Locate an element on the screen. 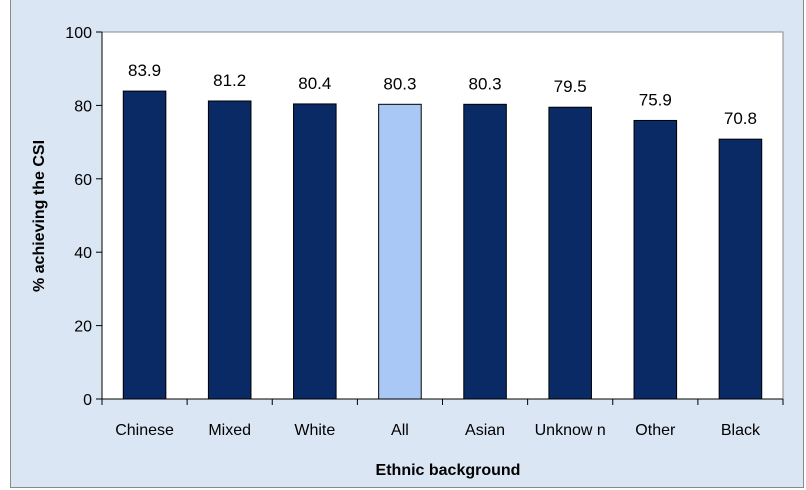  x-tick-label: All is located at coordinates (400, 430).